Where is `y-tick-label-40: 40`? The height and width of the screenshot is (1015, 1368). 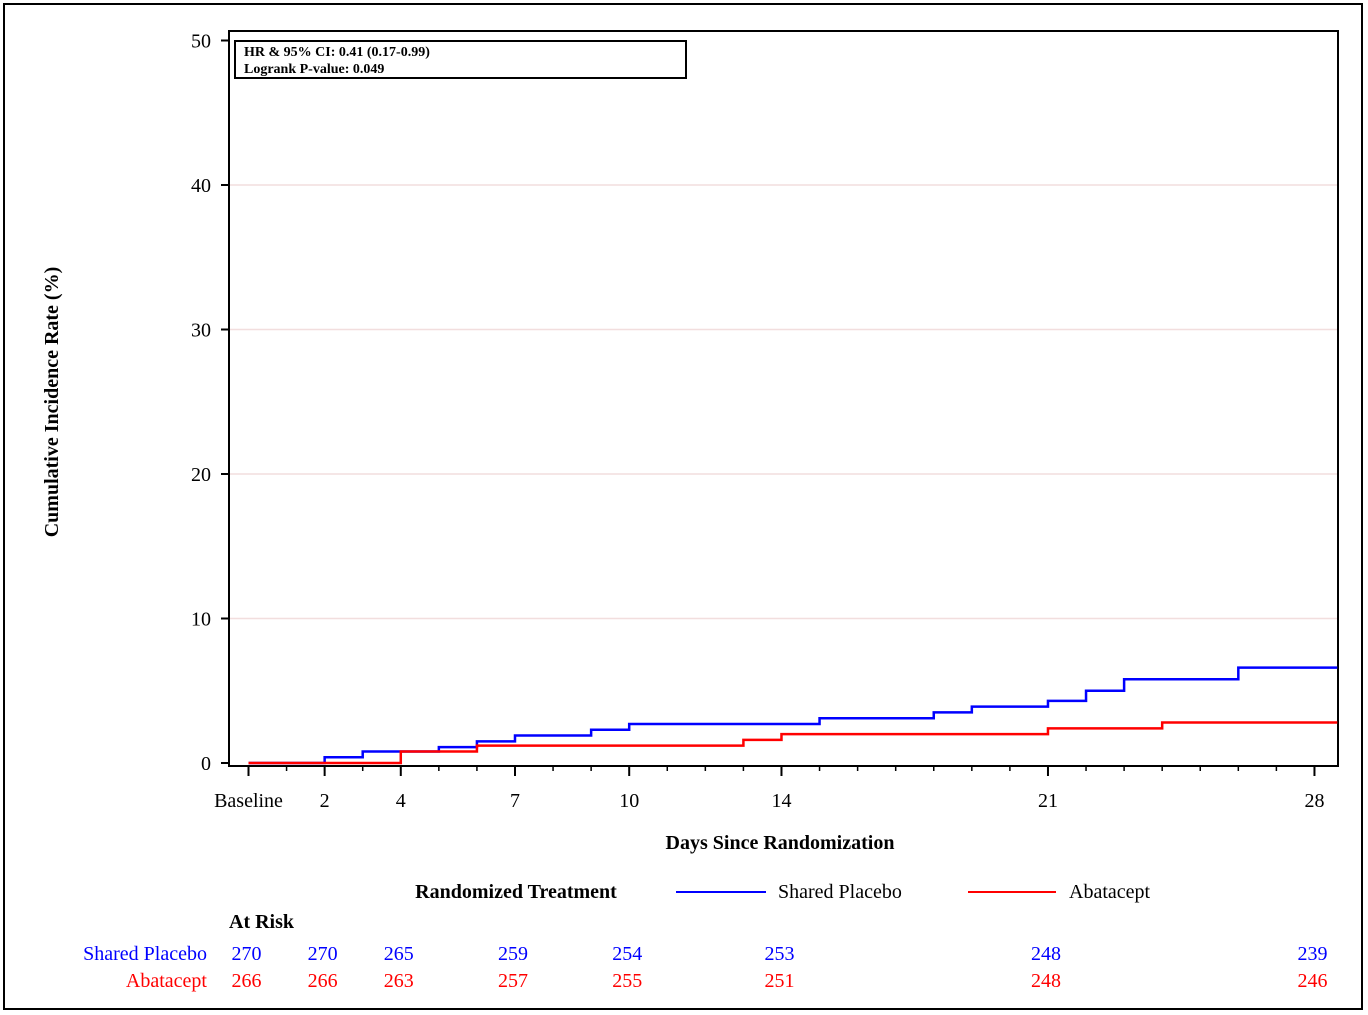 y-tick-label-40: 40 is located at coordinates (201, 186).